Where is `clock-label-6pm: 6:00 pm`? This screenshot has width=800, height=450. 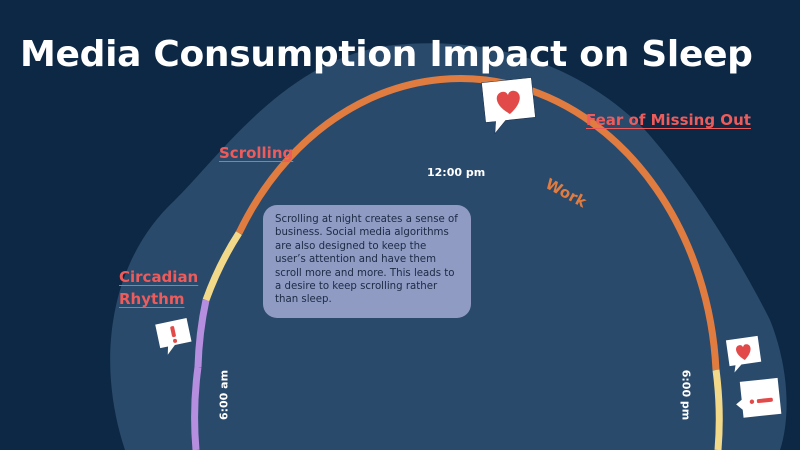 clock-label-6pm: 6:00 pm is located at coordinates (686, 395).